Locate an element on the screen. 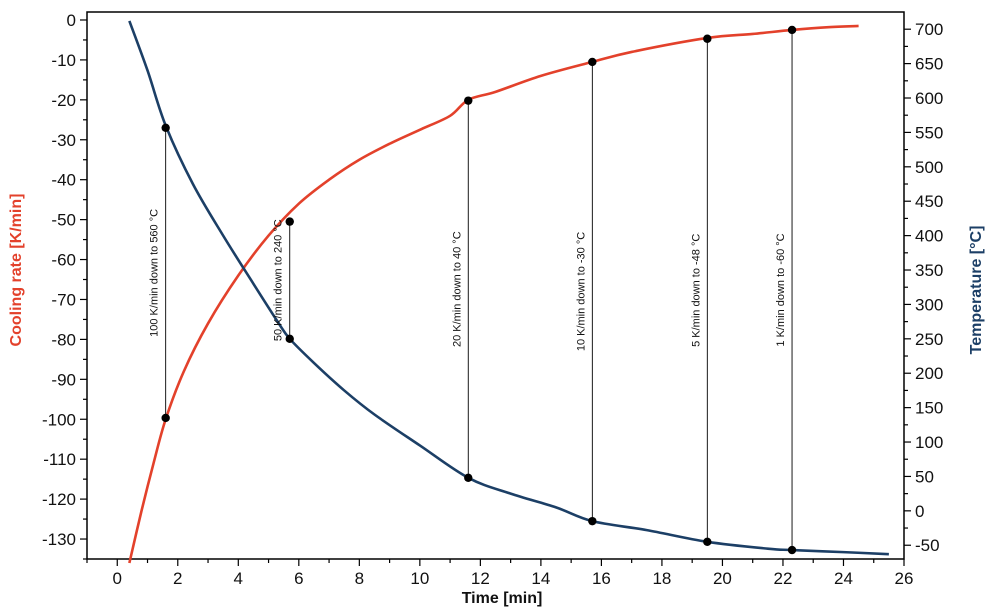  y-left-tick-label: -10 is located at coordinates (63, 60).